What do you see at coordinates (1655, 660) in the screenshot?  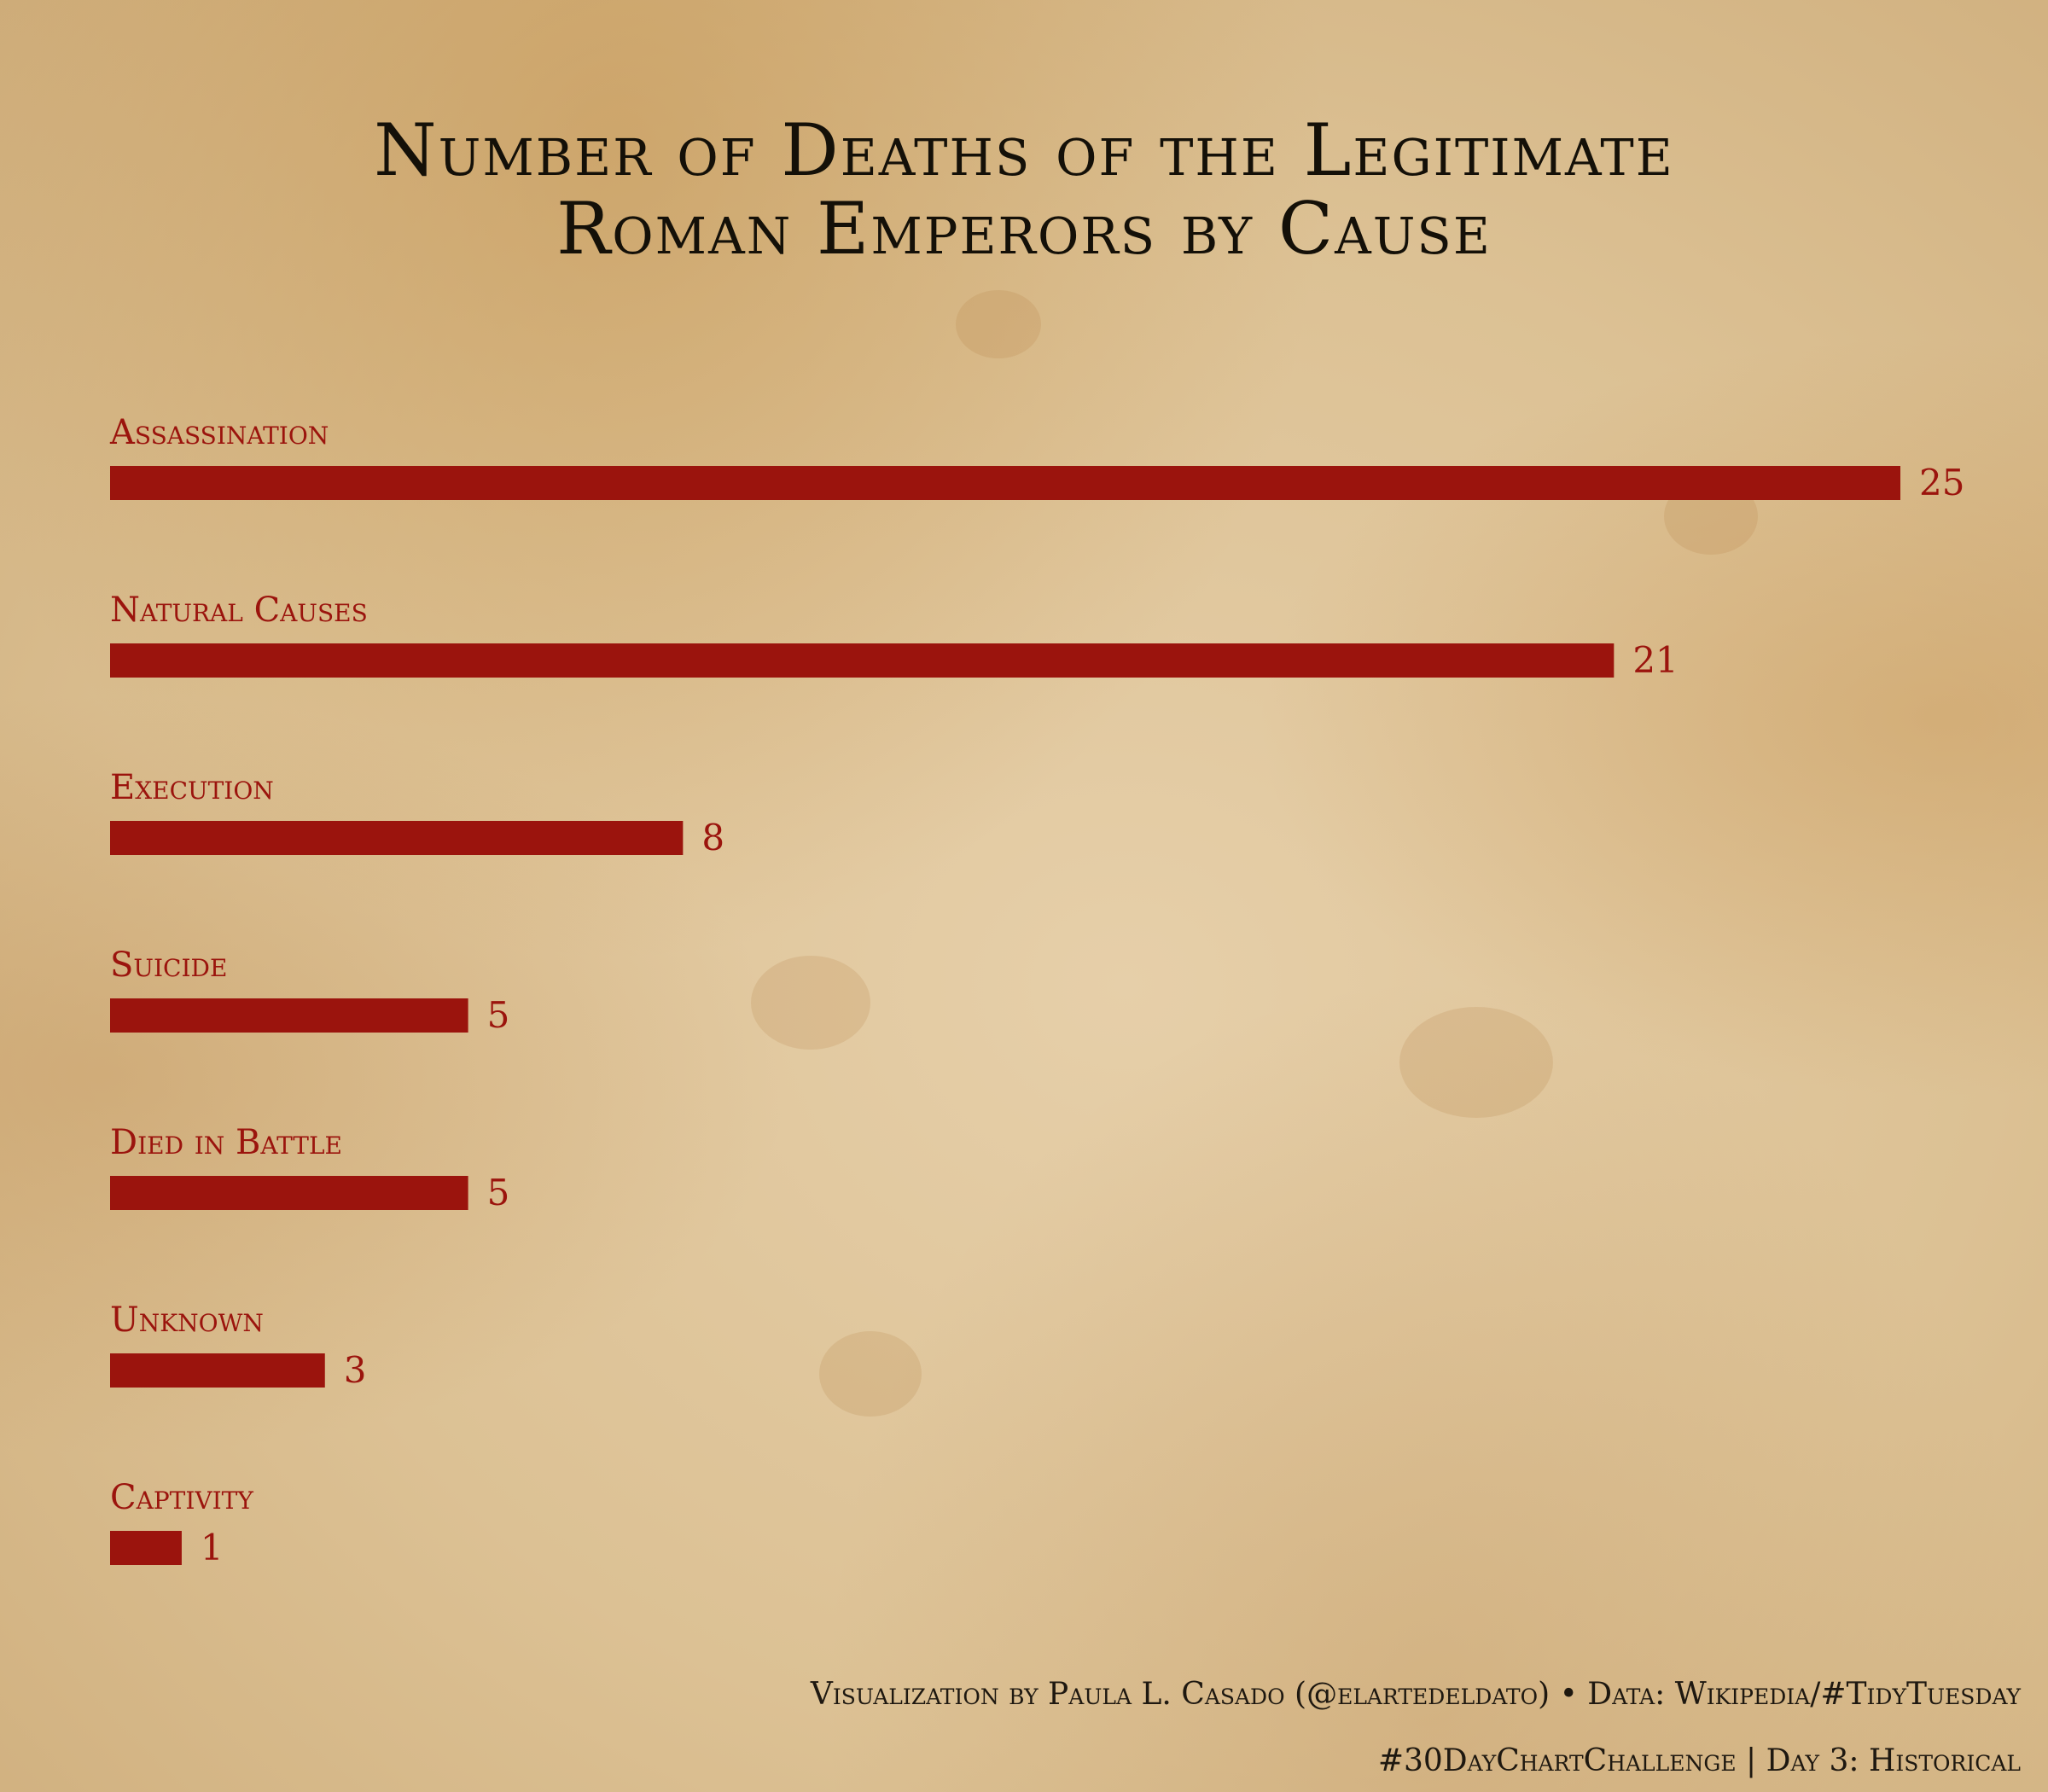 I see `value-label: 21` at bounding box center [1655, 660].